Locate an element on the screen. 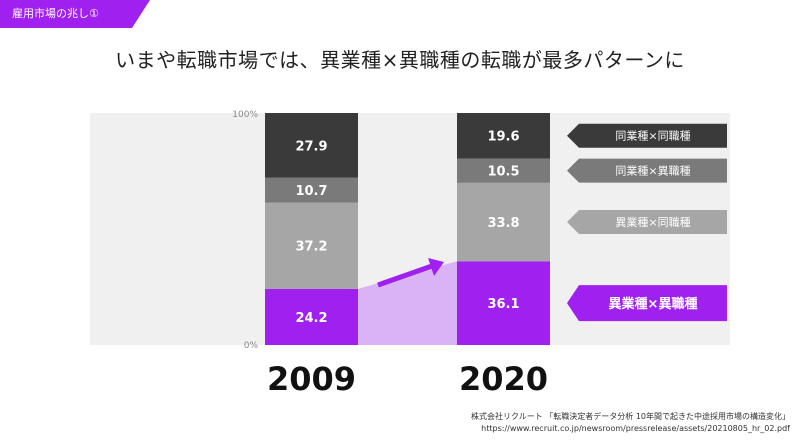 The width and height of the screenshot is (800, 443). data-label-2020-3: 10.5 is located at coordinates (503, 172).